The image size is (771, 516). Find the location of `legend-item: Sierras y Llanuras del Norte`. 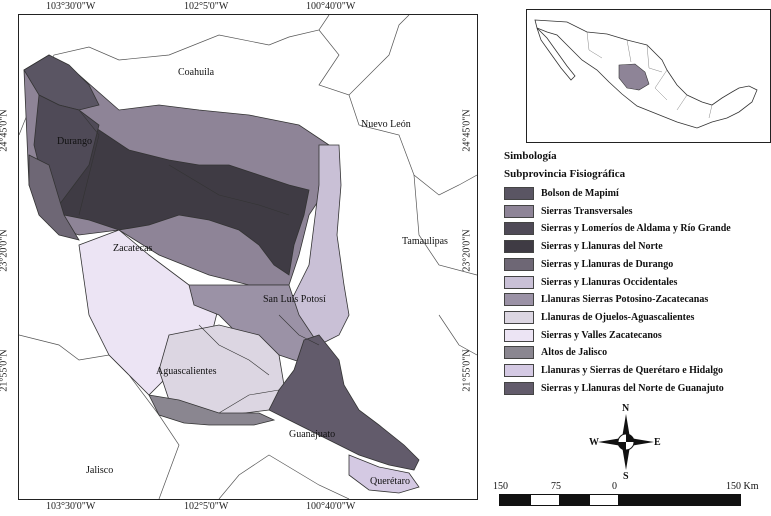

legend-item: Sierras y Llanuras del Norte is located at coordinates (583, 247).